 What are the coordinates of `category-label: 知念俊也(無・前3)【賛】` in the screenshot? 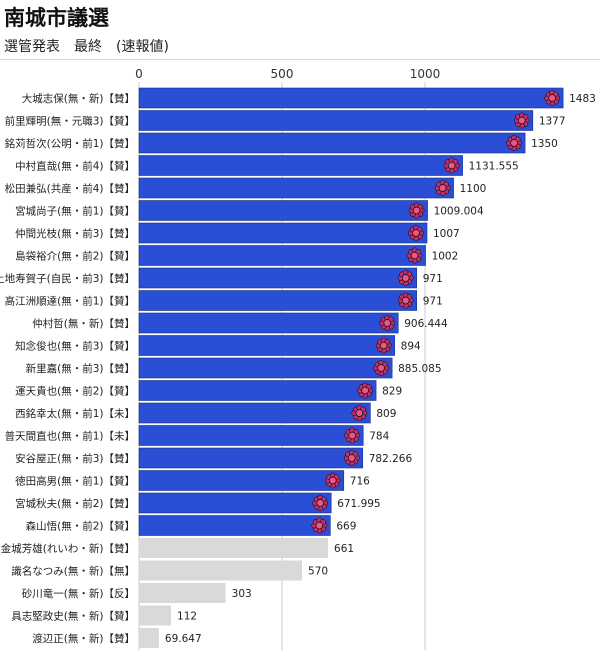 It's located at (75, 346).